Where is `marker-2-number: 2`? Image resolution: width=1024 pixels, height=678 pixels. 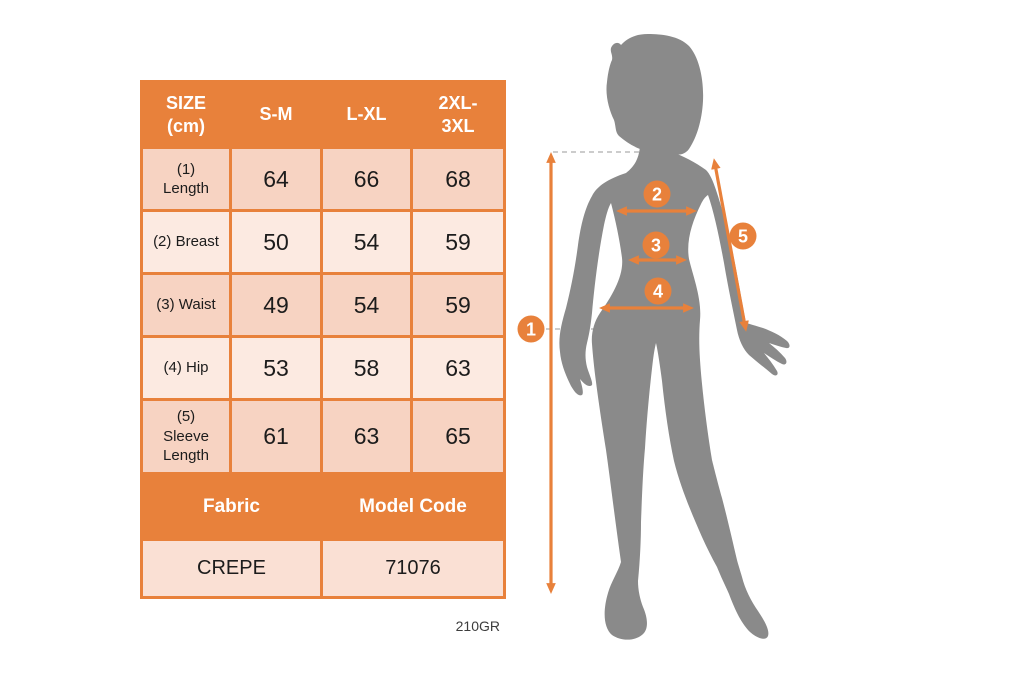
marker-2-number: 2 is located at coordinates (657, 195).